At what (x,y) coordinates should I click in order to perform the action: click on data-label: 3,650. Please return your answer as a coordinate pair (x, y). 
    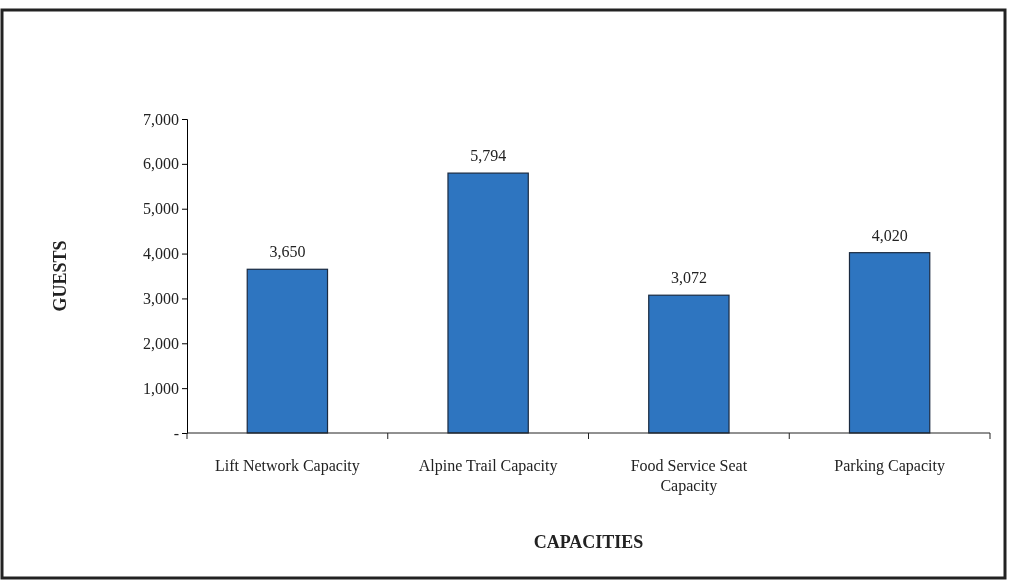
    Looking at the image, I should click on (287, 252).